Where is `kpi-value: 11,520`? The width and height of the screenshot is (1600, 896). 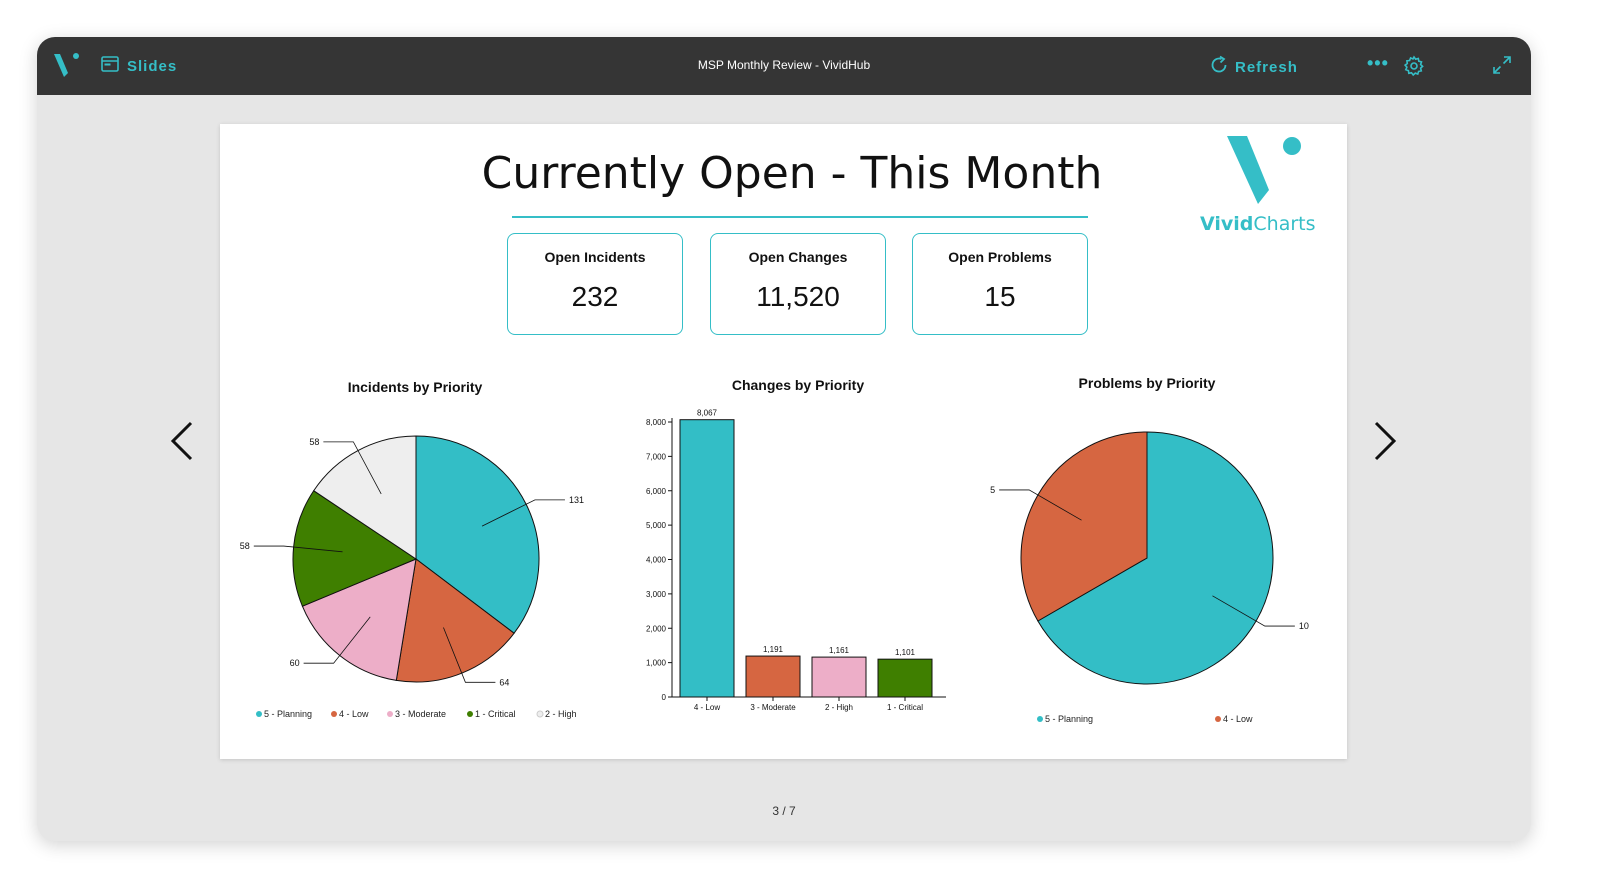
kpi-value: 11,520 is located at coordinates (798, 296).